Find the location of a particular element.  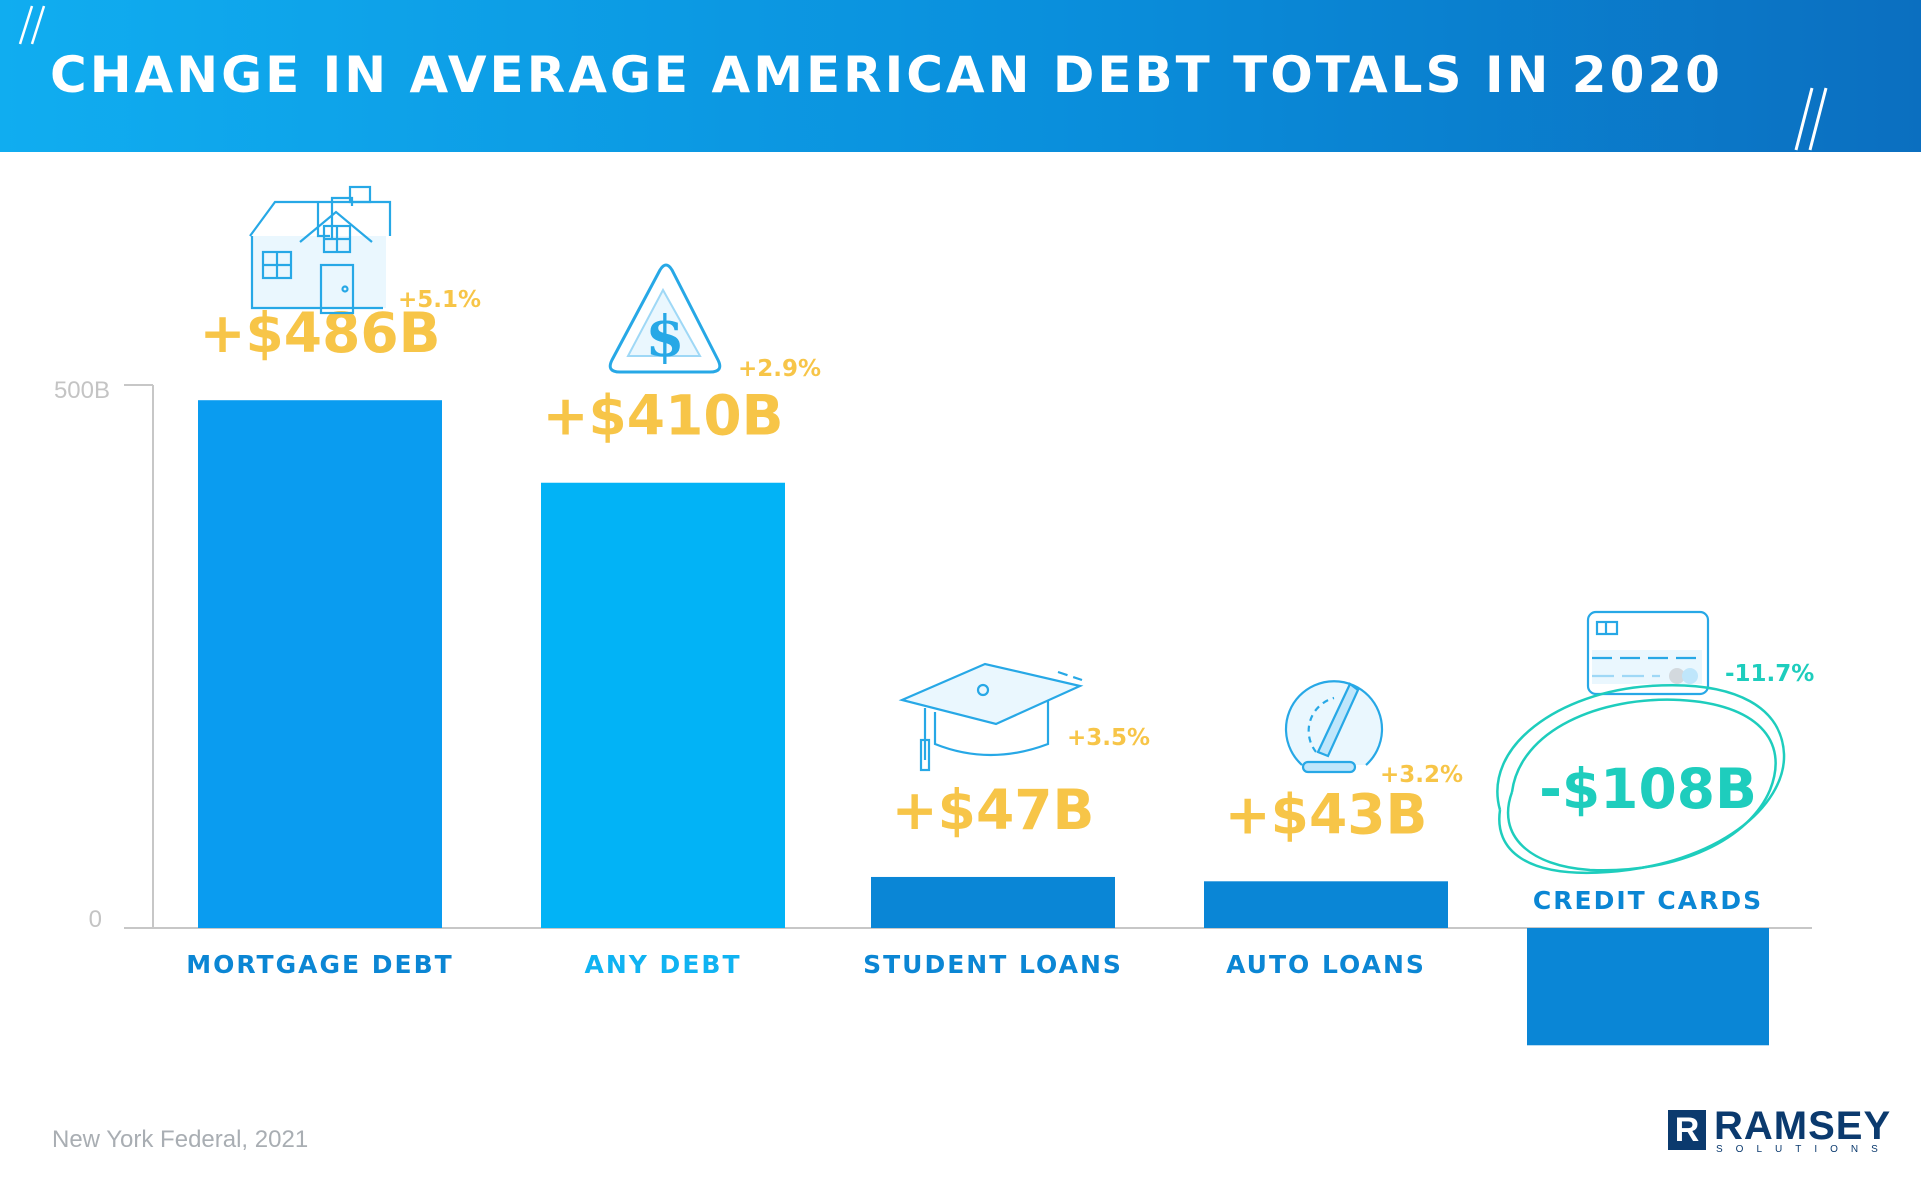

value-label: +$43B is located at coordinates (1326, 814).